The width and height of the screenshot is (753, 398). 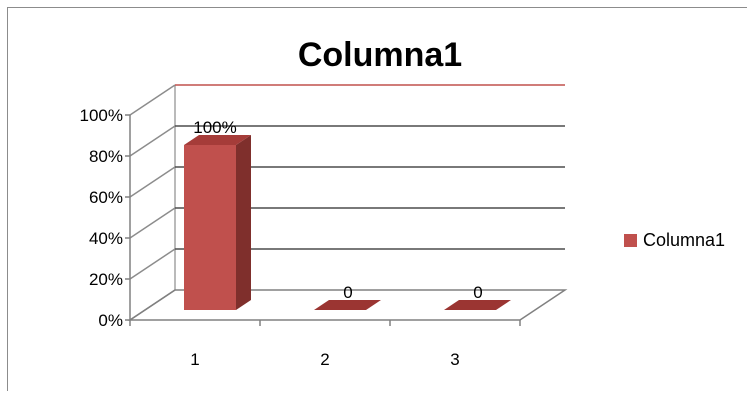 I want to click on chart-walls, so click(x=152, y=202).